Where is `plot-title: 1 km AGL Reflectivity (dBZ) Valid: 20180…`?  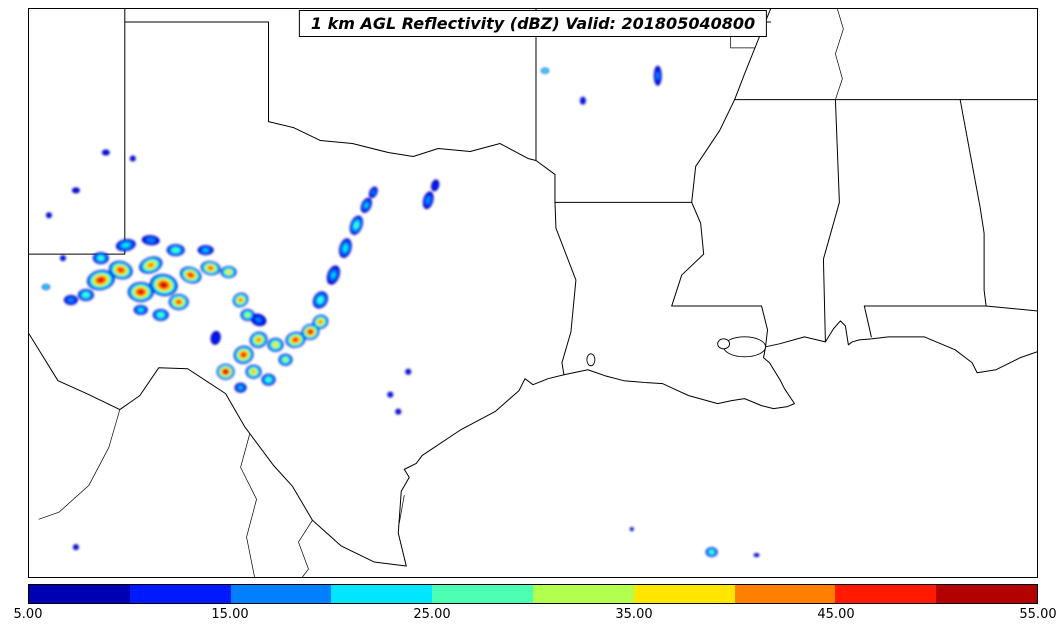 plot-title: 1 km AGL Reflectivity (dBZ) Valid: 20180… is located at coordinates (533, 23).